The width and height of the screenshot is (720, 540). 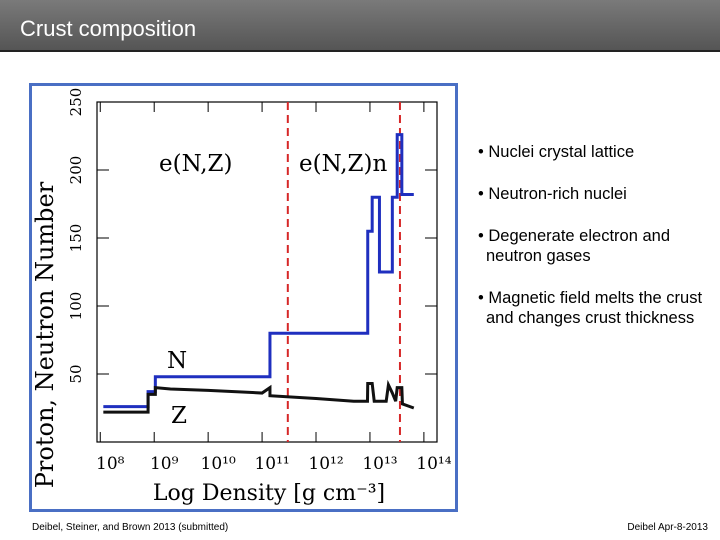 I want to click on title-bar: Crust composition, so click(x=360, y=26).